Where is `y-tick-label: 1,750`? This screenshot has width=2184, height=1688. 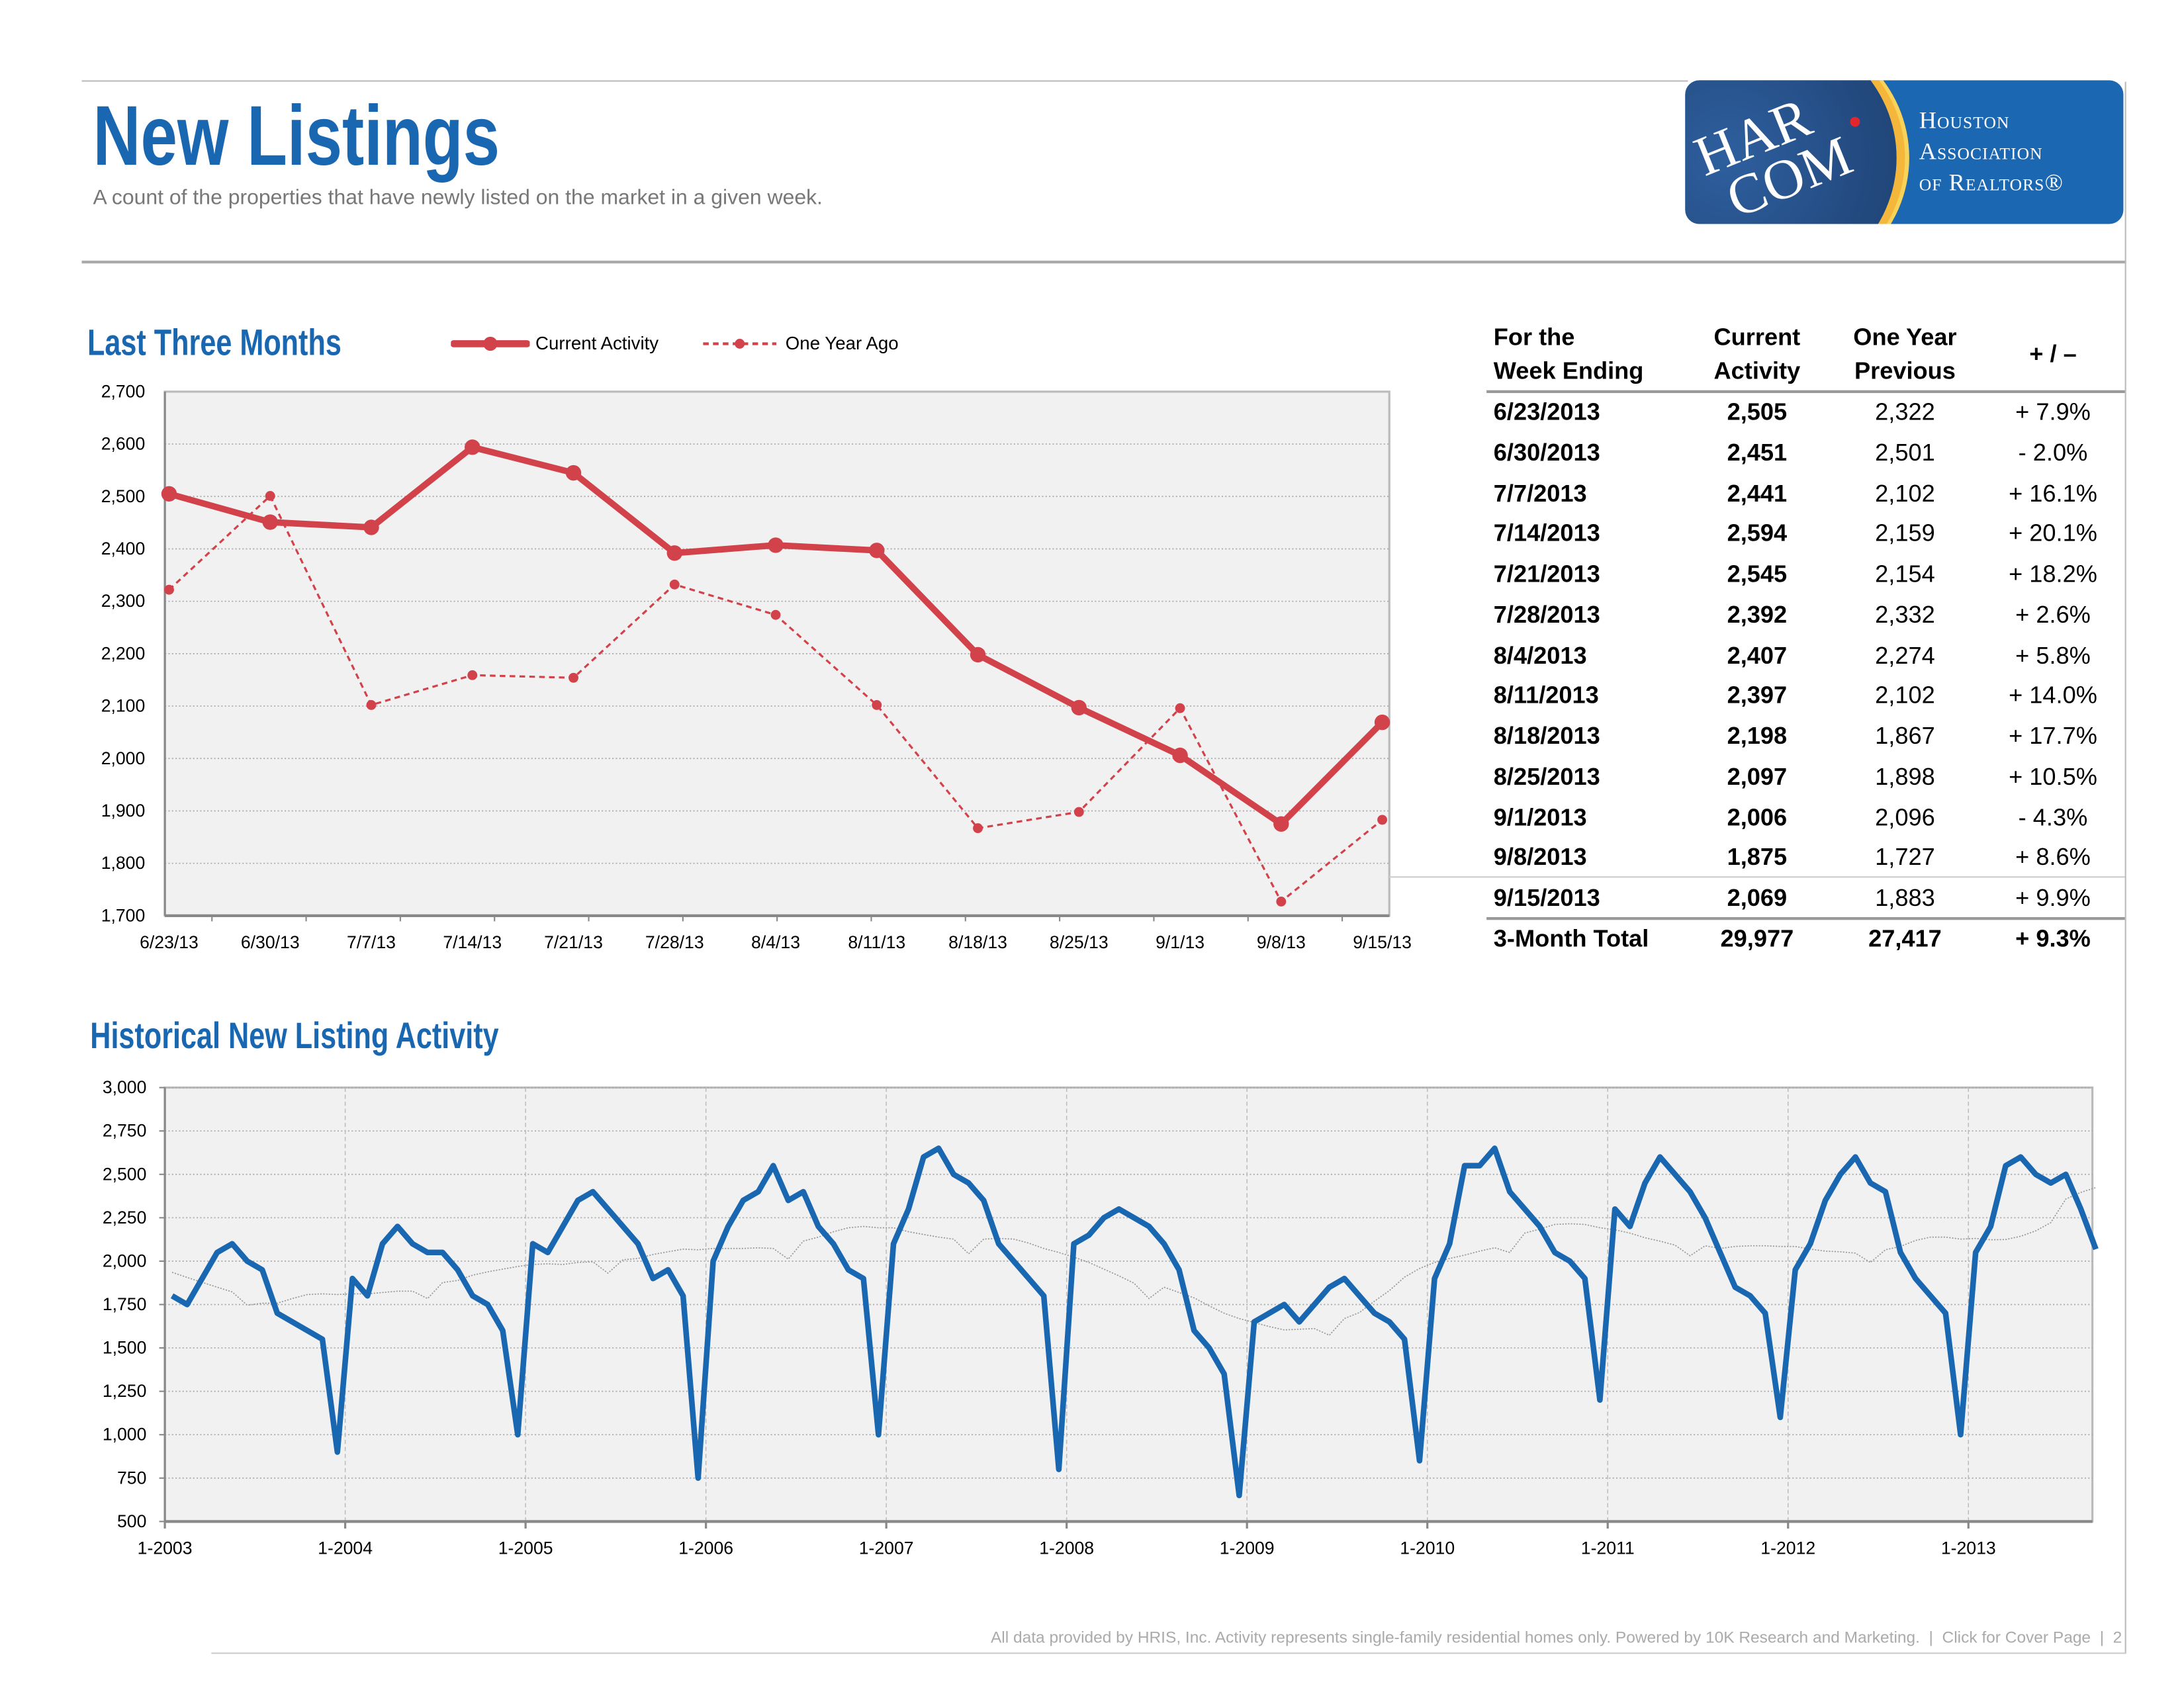 y-tick-label: 1,750 is located at coordinates (125, 1304).